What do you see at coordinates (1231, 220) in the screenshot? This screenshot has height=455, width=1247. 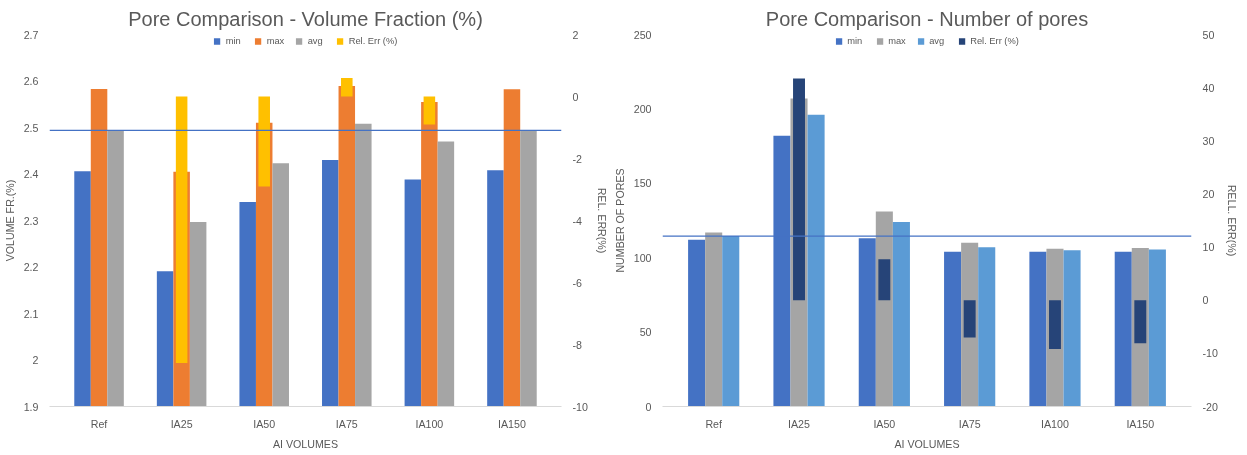 I see `y2-axis-title: RELL. ERR(%)` at bounding box center [1231, 220].